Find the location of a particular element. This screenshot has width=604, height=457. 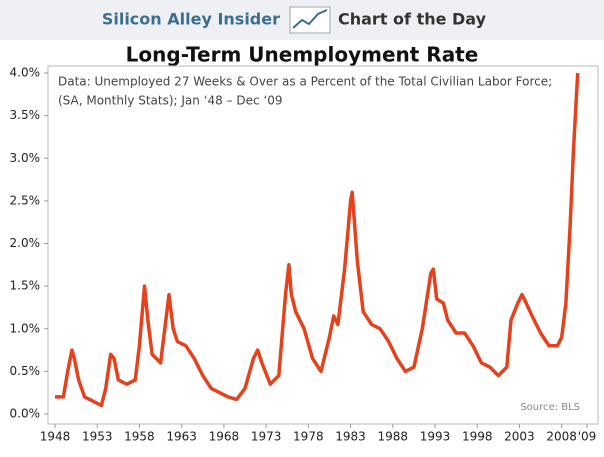

y-tick-label: 2.5% is located at coordinates (25, 200).